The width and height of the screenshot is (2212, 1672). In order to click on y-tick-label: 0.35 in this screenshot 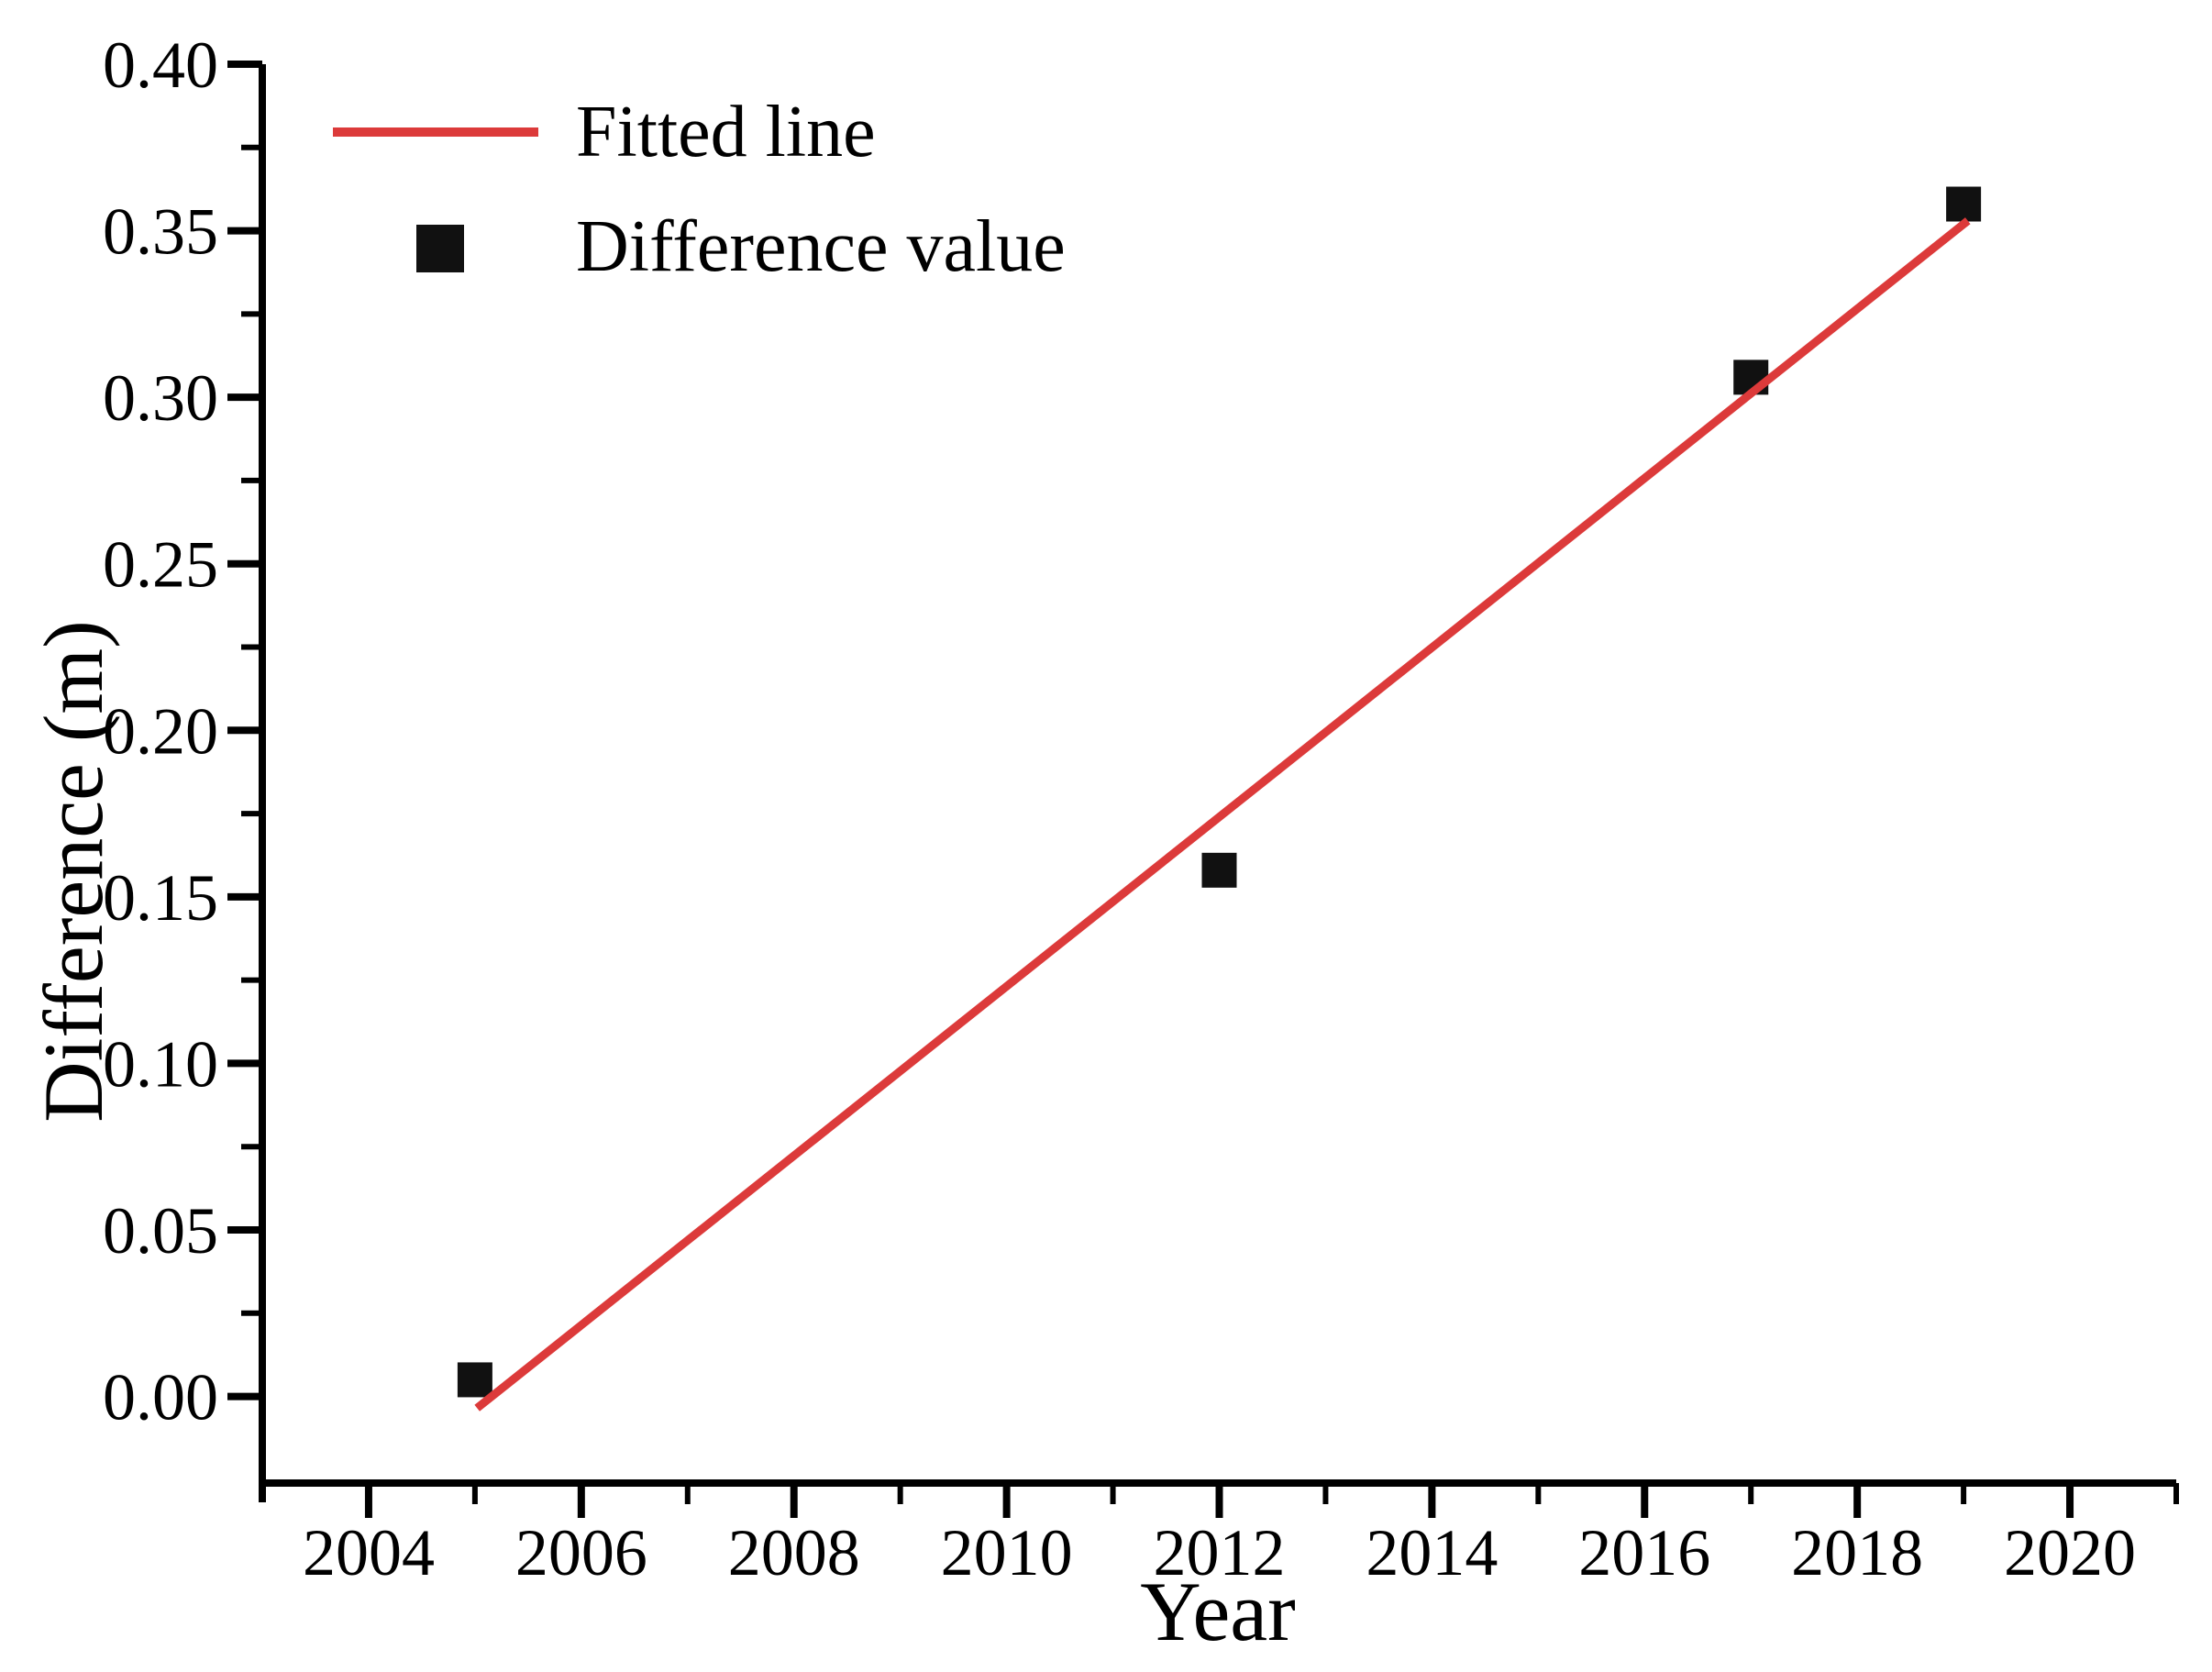, I will do `click(161, 232)`.